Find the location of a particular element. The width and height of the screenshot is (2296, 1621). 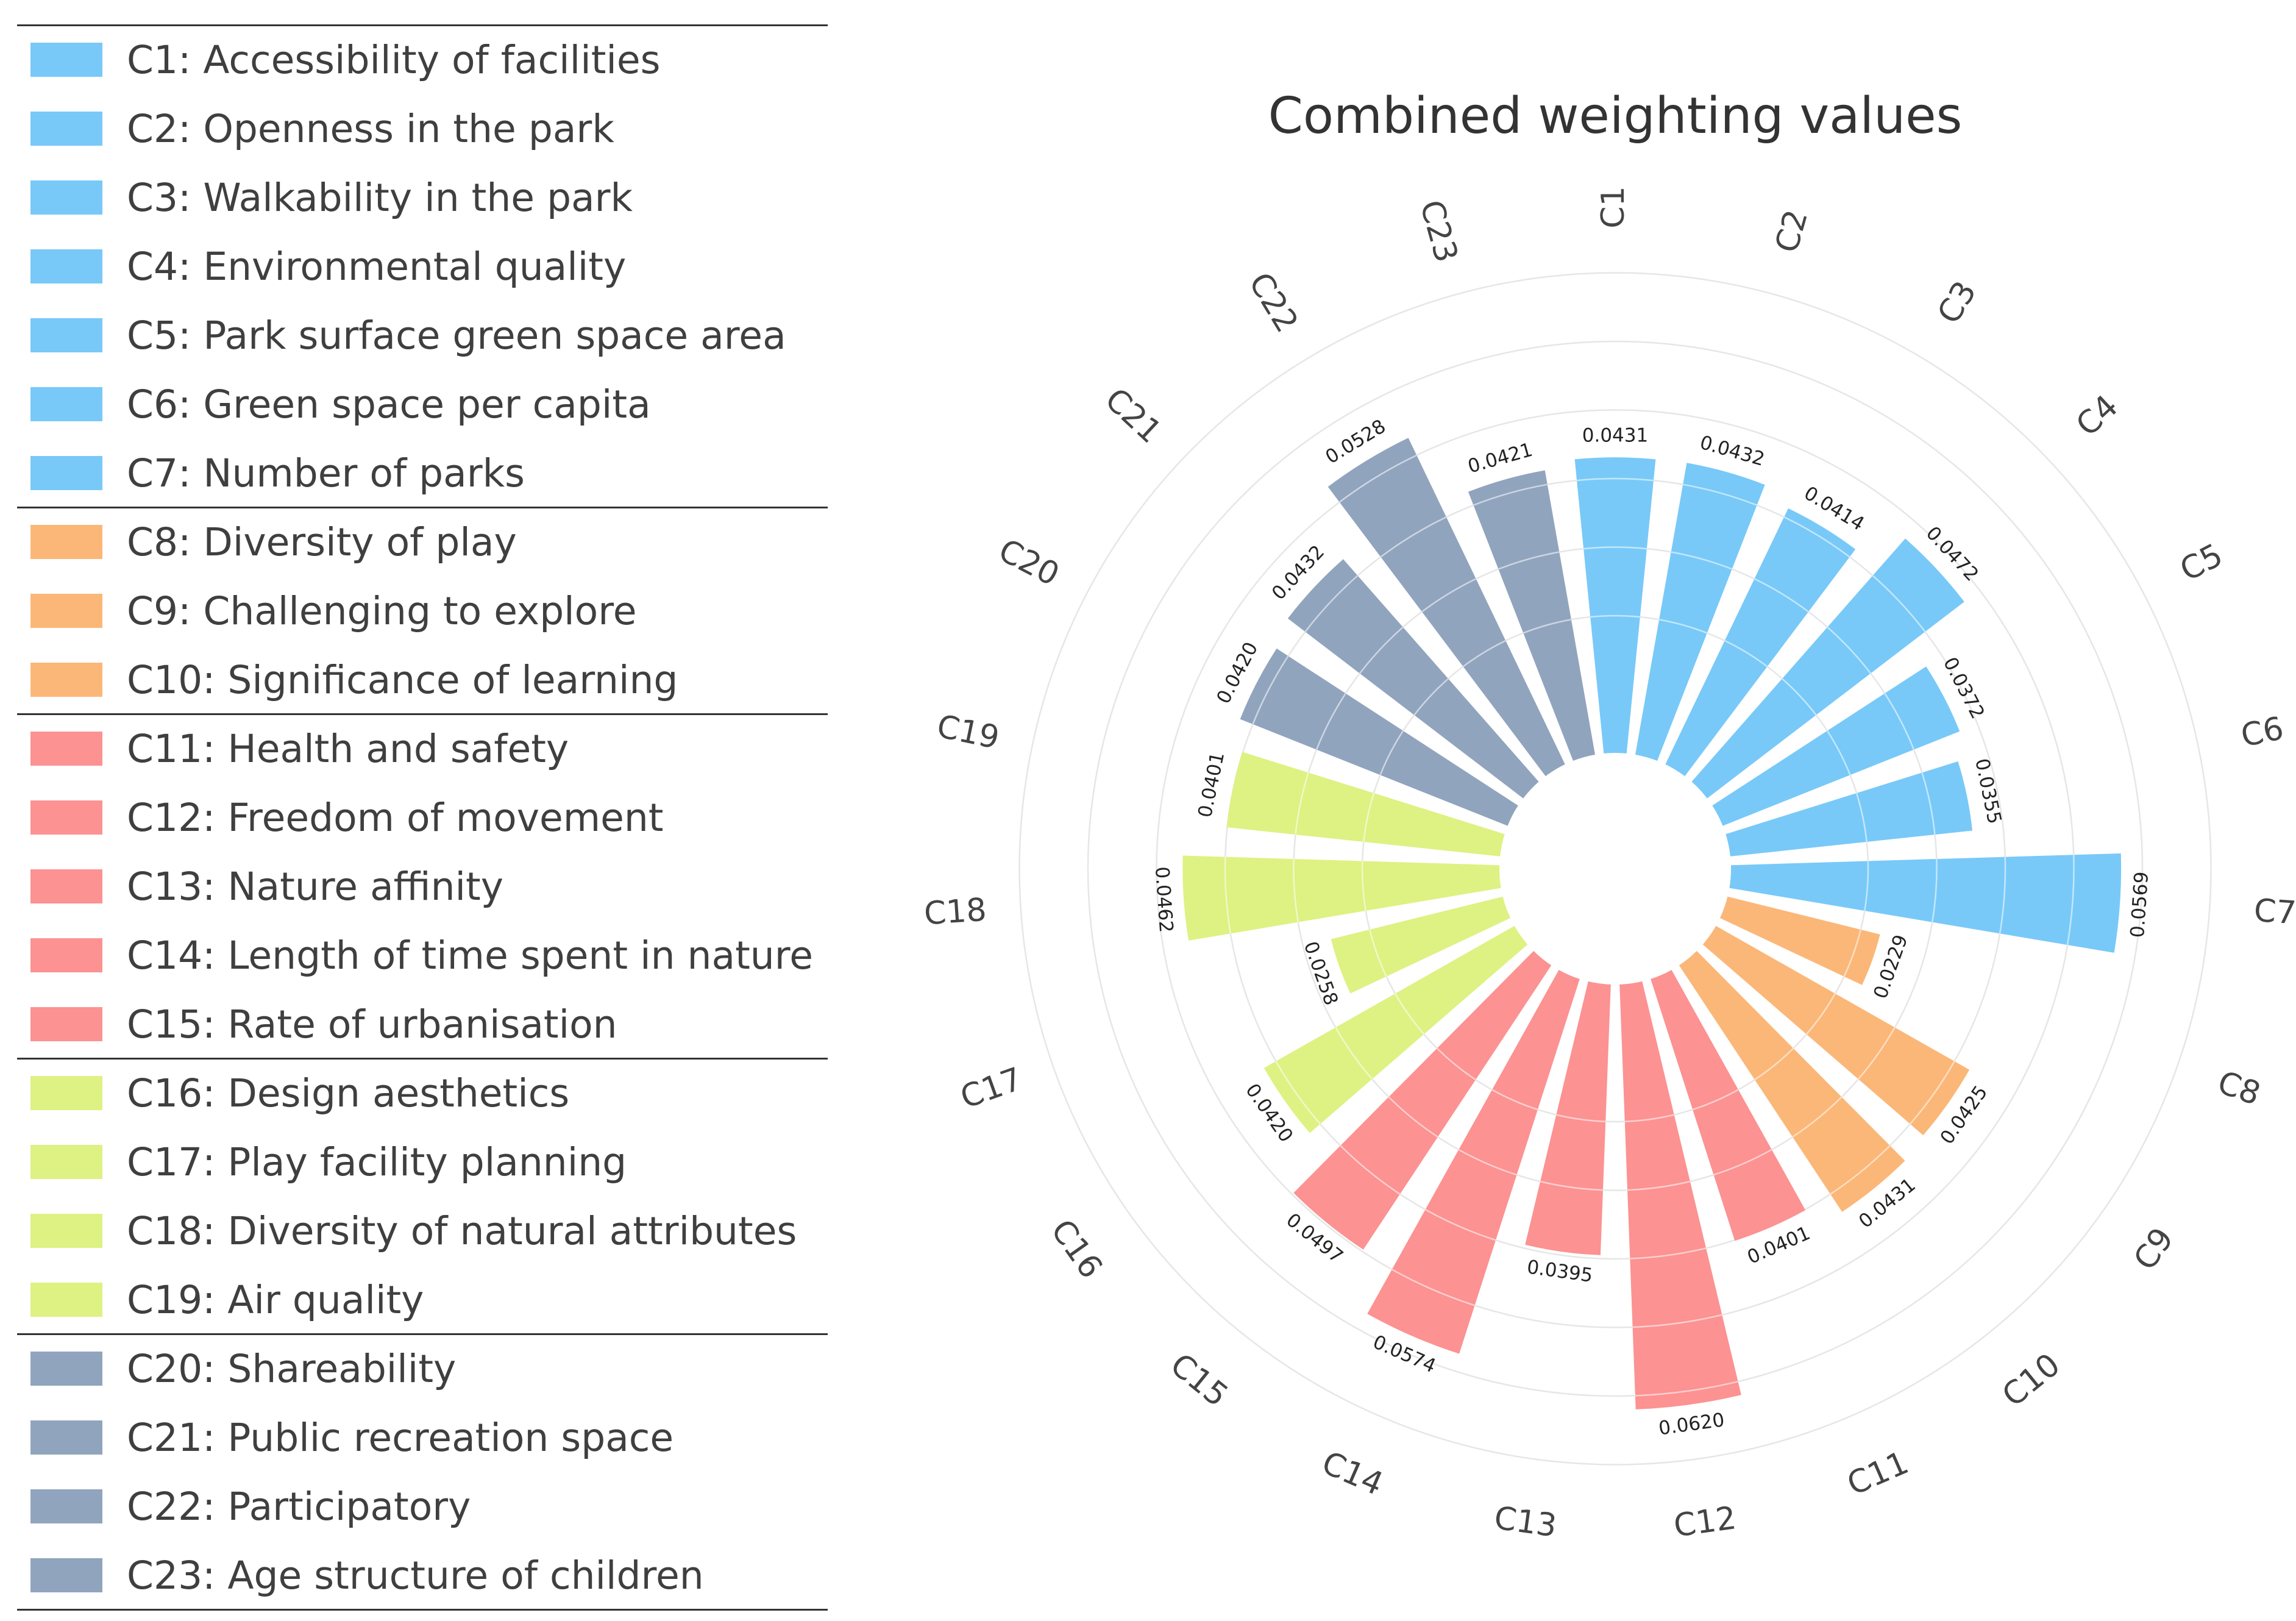

category-label-c20: C20 is located at coordinates (1029, 563).